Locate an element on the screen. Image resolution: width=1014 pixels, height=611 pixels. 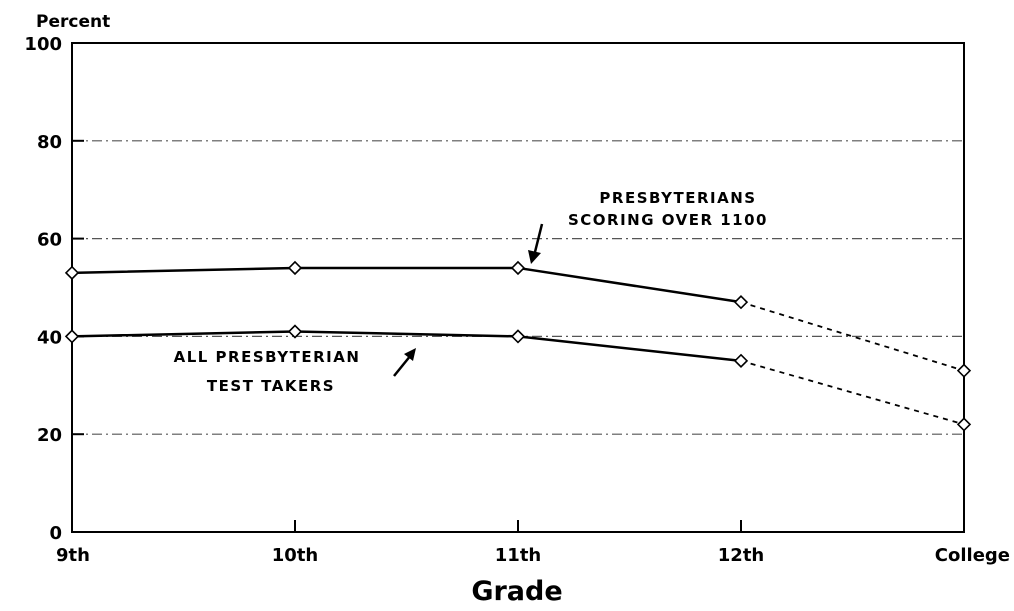
x-tick-label-2: 11th is located at coordinates (518, 555).